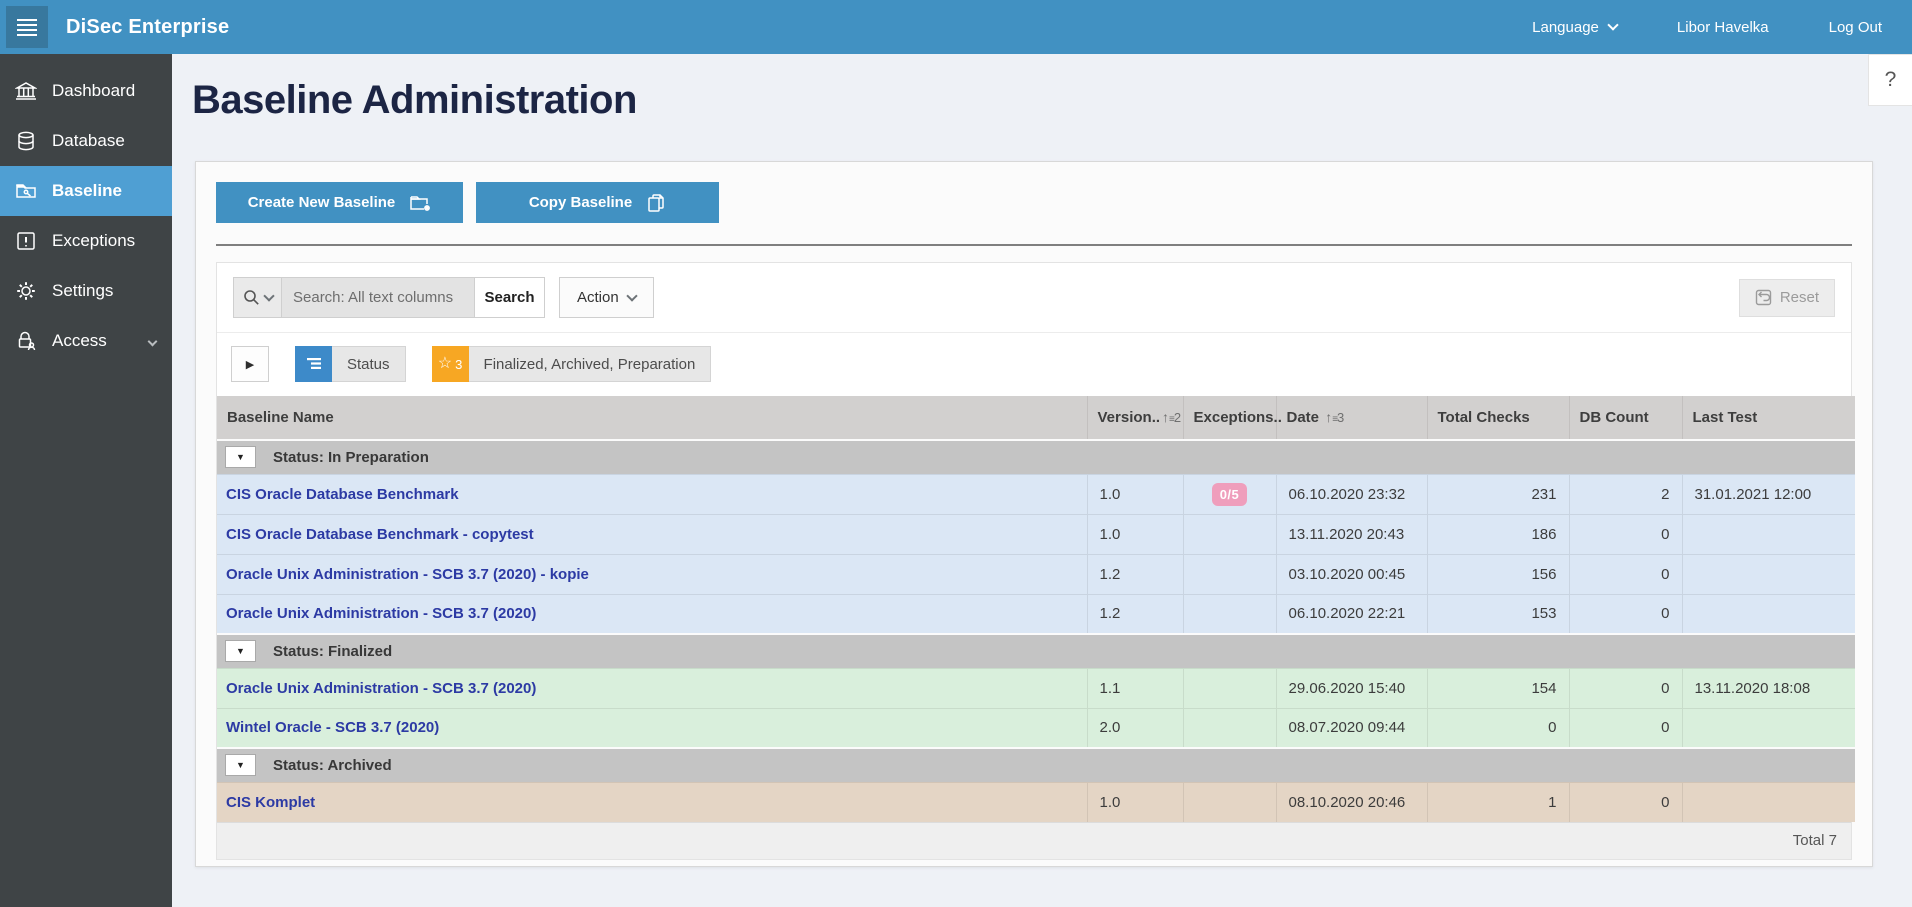  What do you see at coordinates (271, 802) in the screenshot?
I see `baseline-link: CIS Komplet` at bounding box center [271, 802].